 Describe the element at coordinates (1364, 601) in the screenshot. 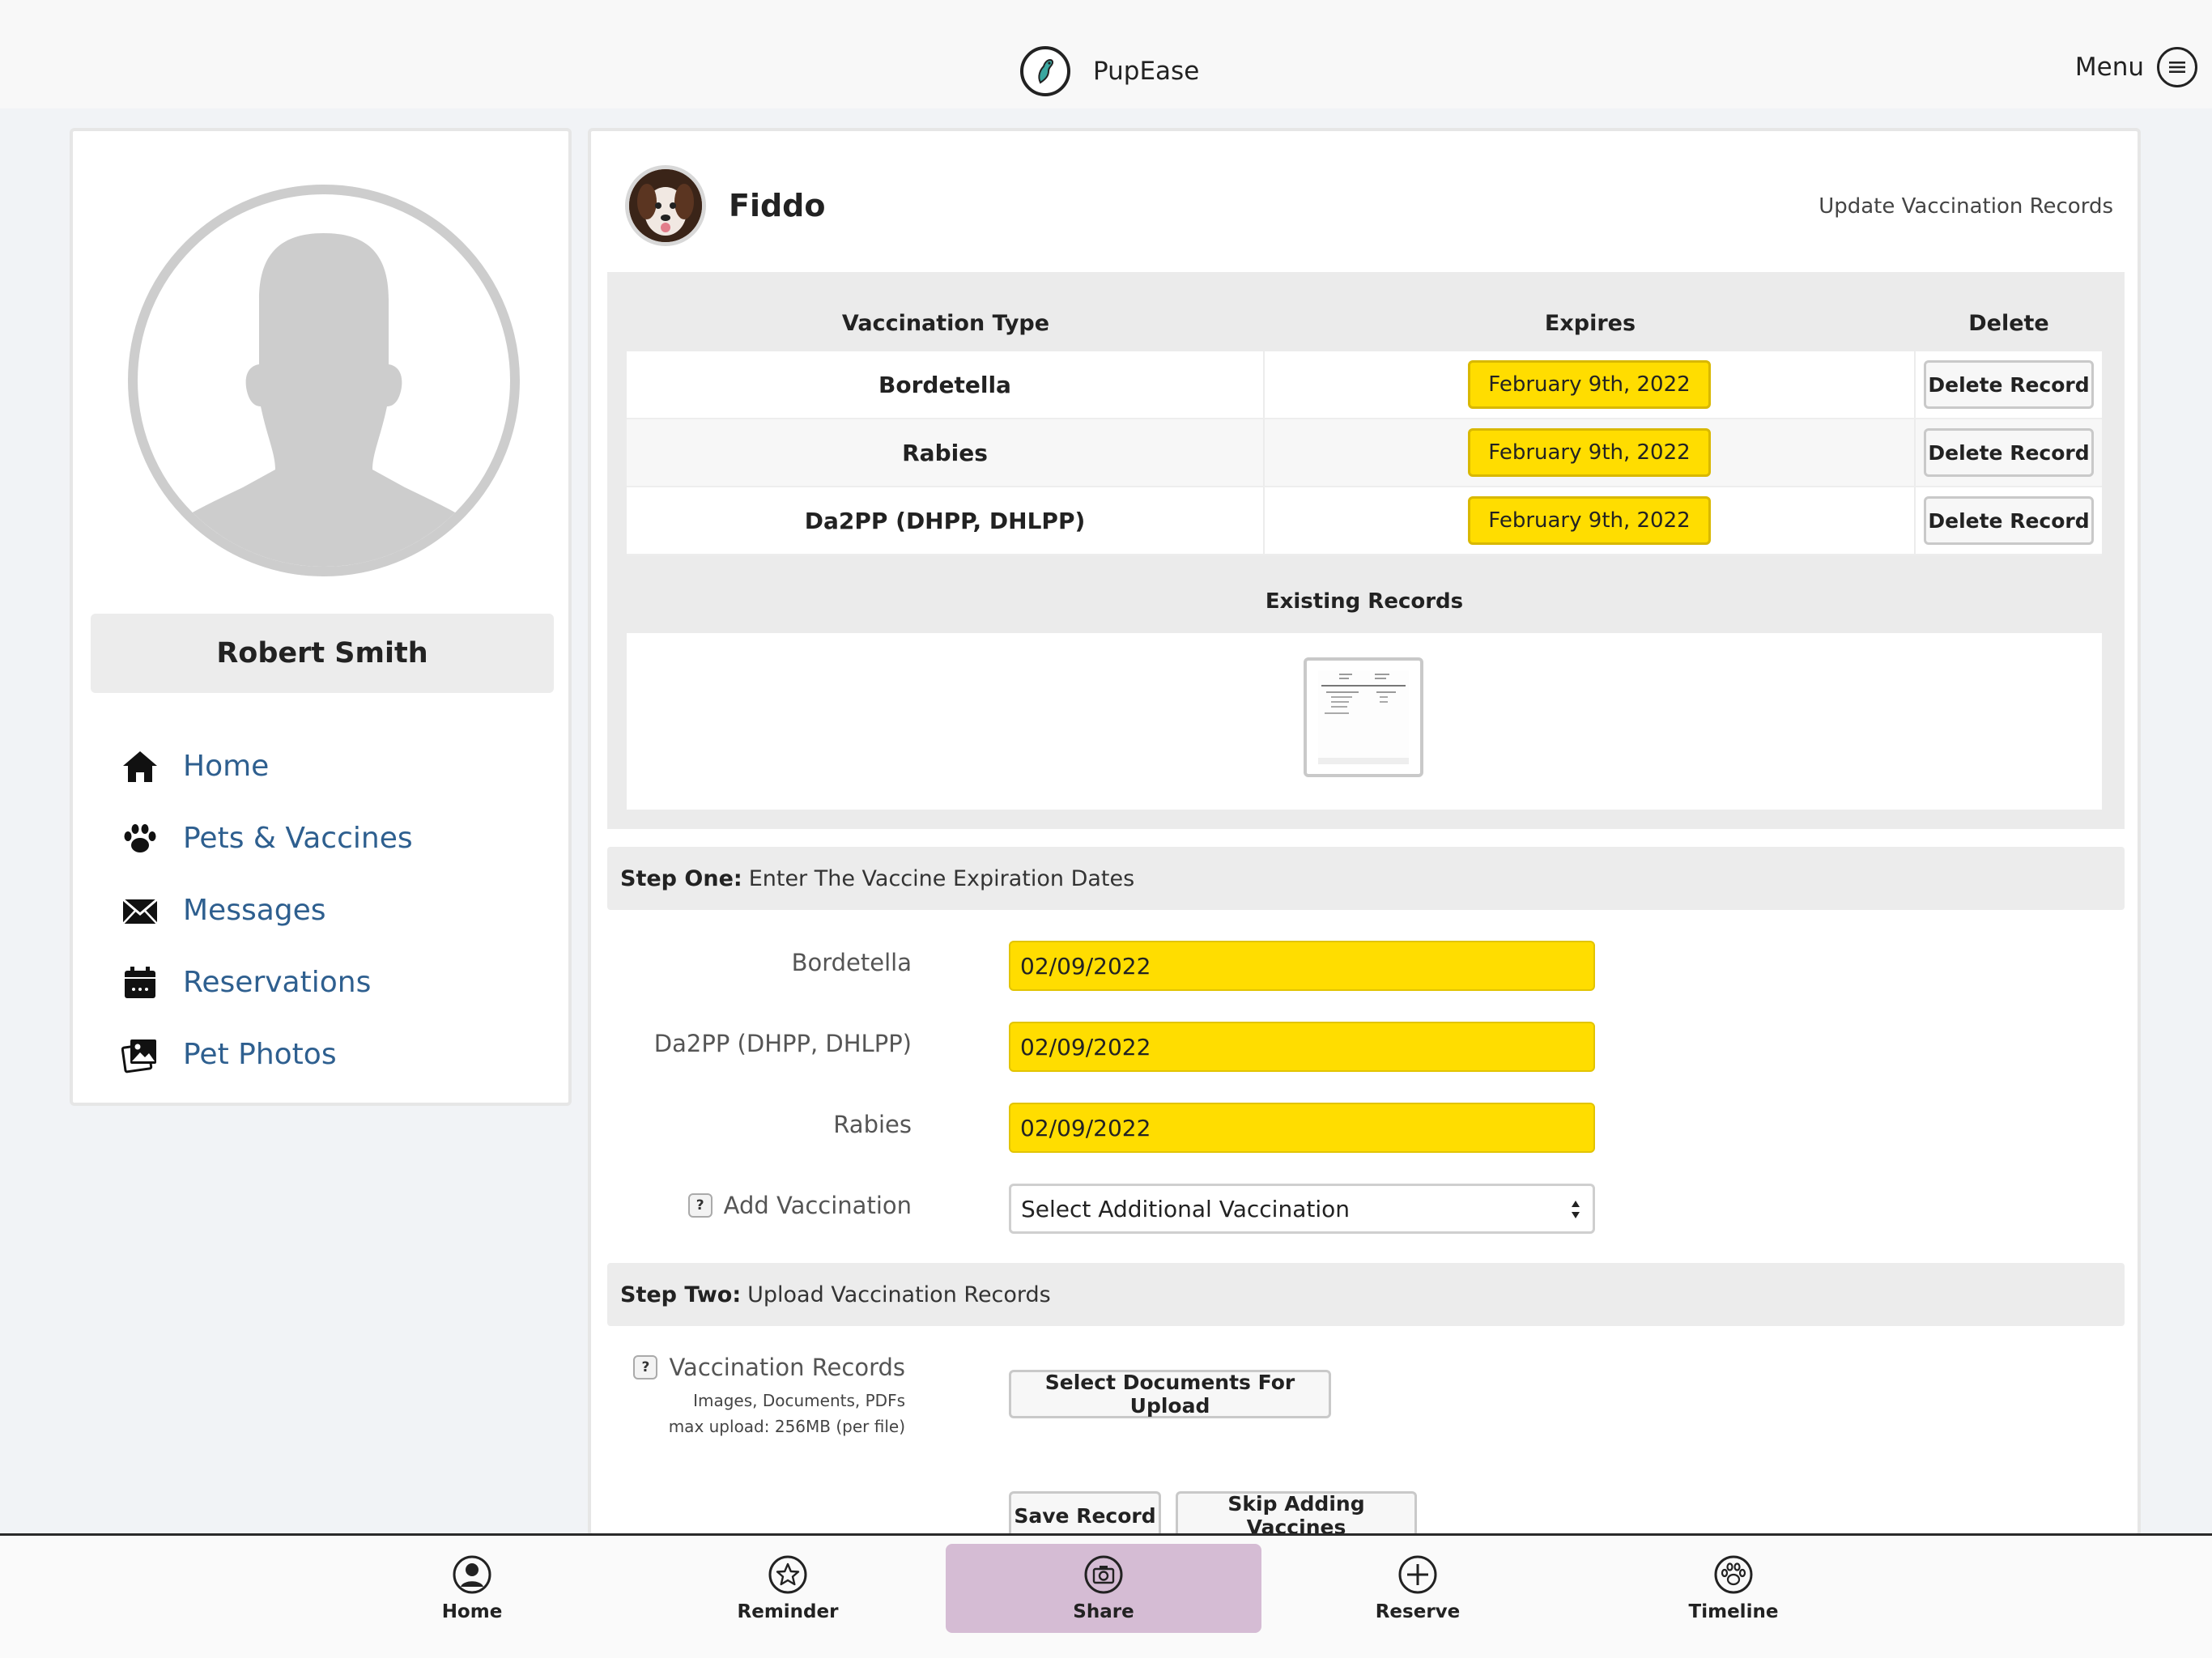

I see `existing-records-label: Existing Records` at that location.